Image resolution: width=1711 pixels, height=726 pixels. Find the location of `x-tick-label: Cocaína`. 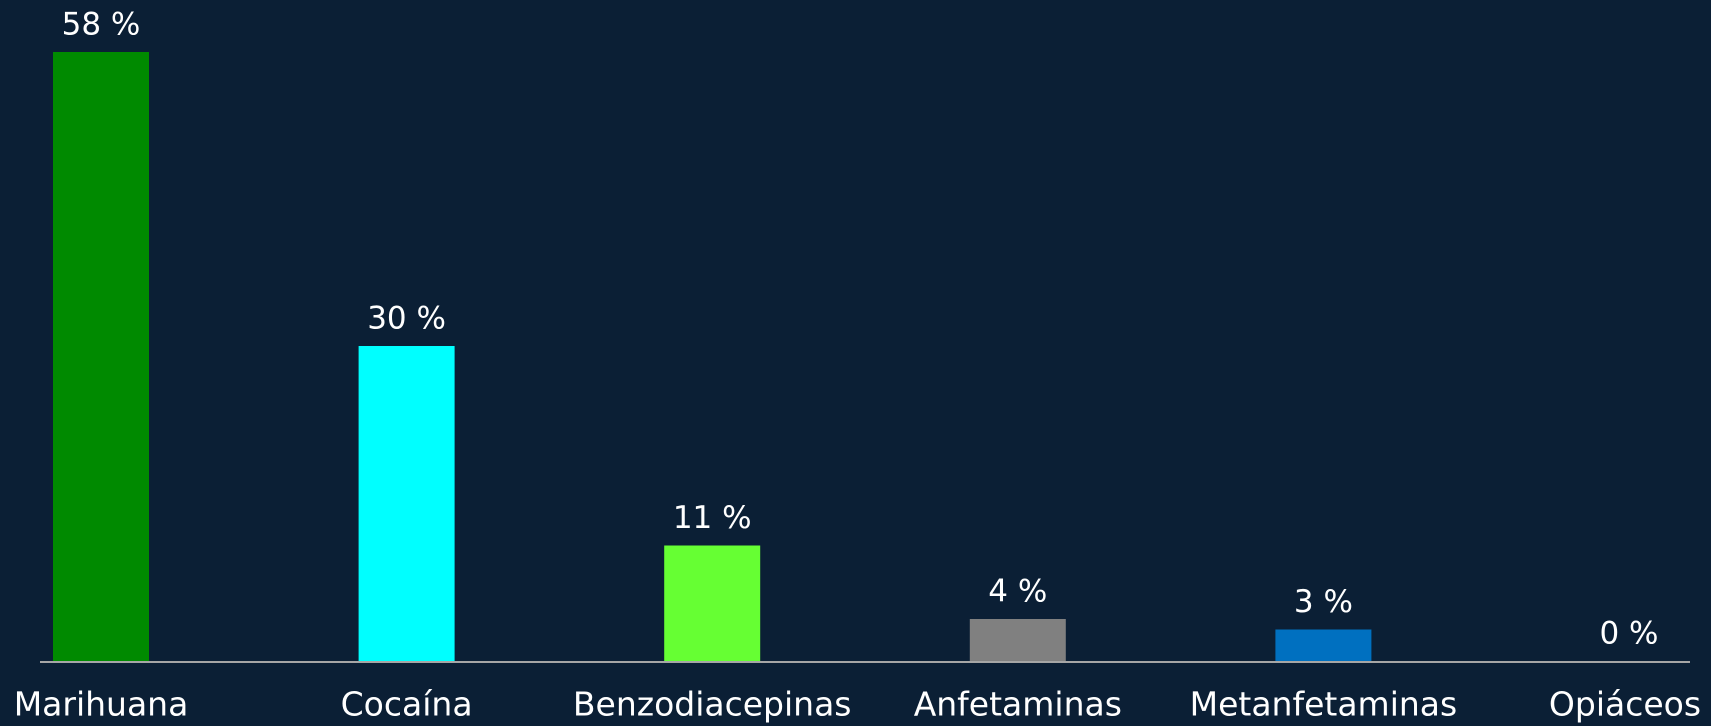

x-tick-label: Cocaína is located at coordinates (407, 704).